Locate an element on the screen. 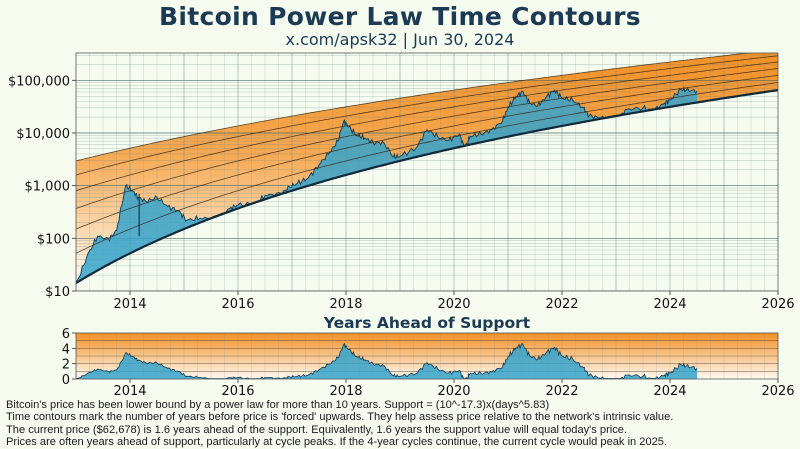  lower-y-tick-label: 4 is located at coordinates (66, 349).